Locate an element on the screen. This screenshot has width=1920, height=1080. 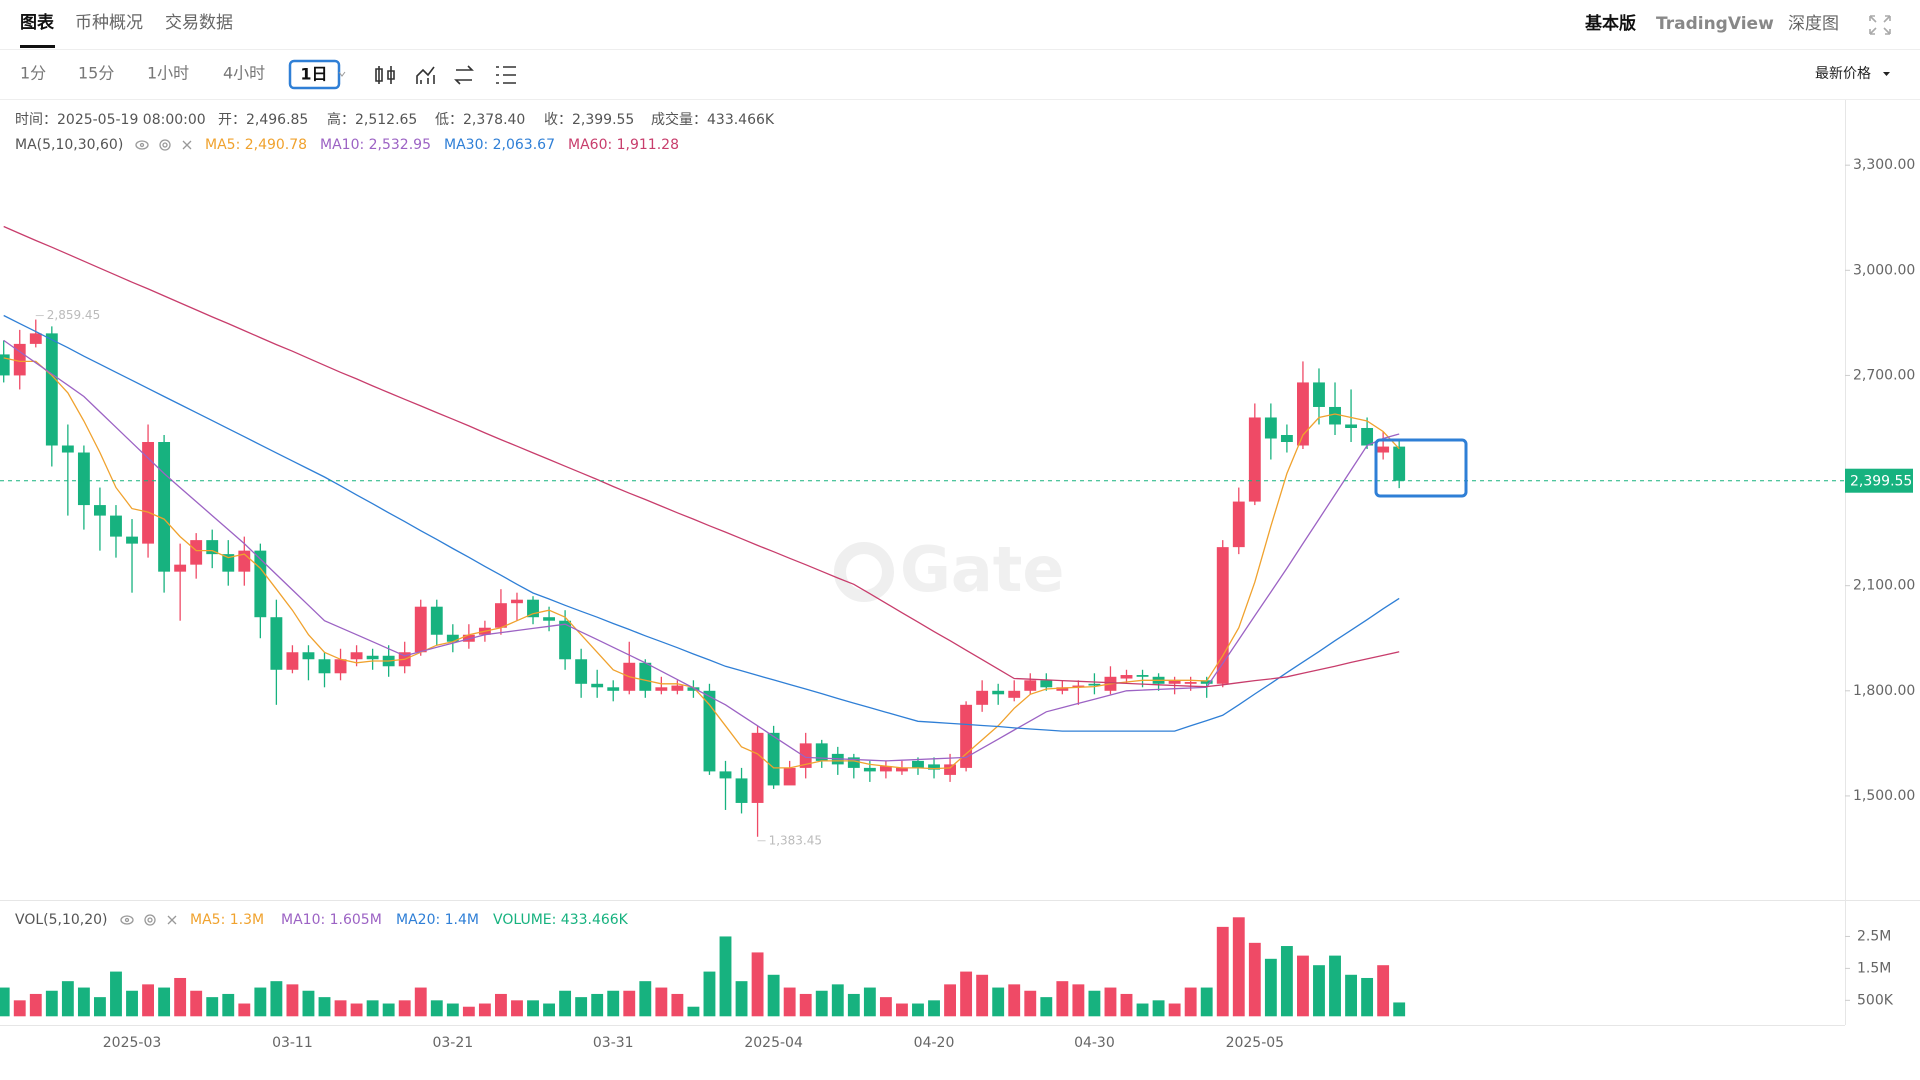
y-tick-label: 500K is located at coordinates (1875, 1000).